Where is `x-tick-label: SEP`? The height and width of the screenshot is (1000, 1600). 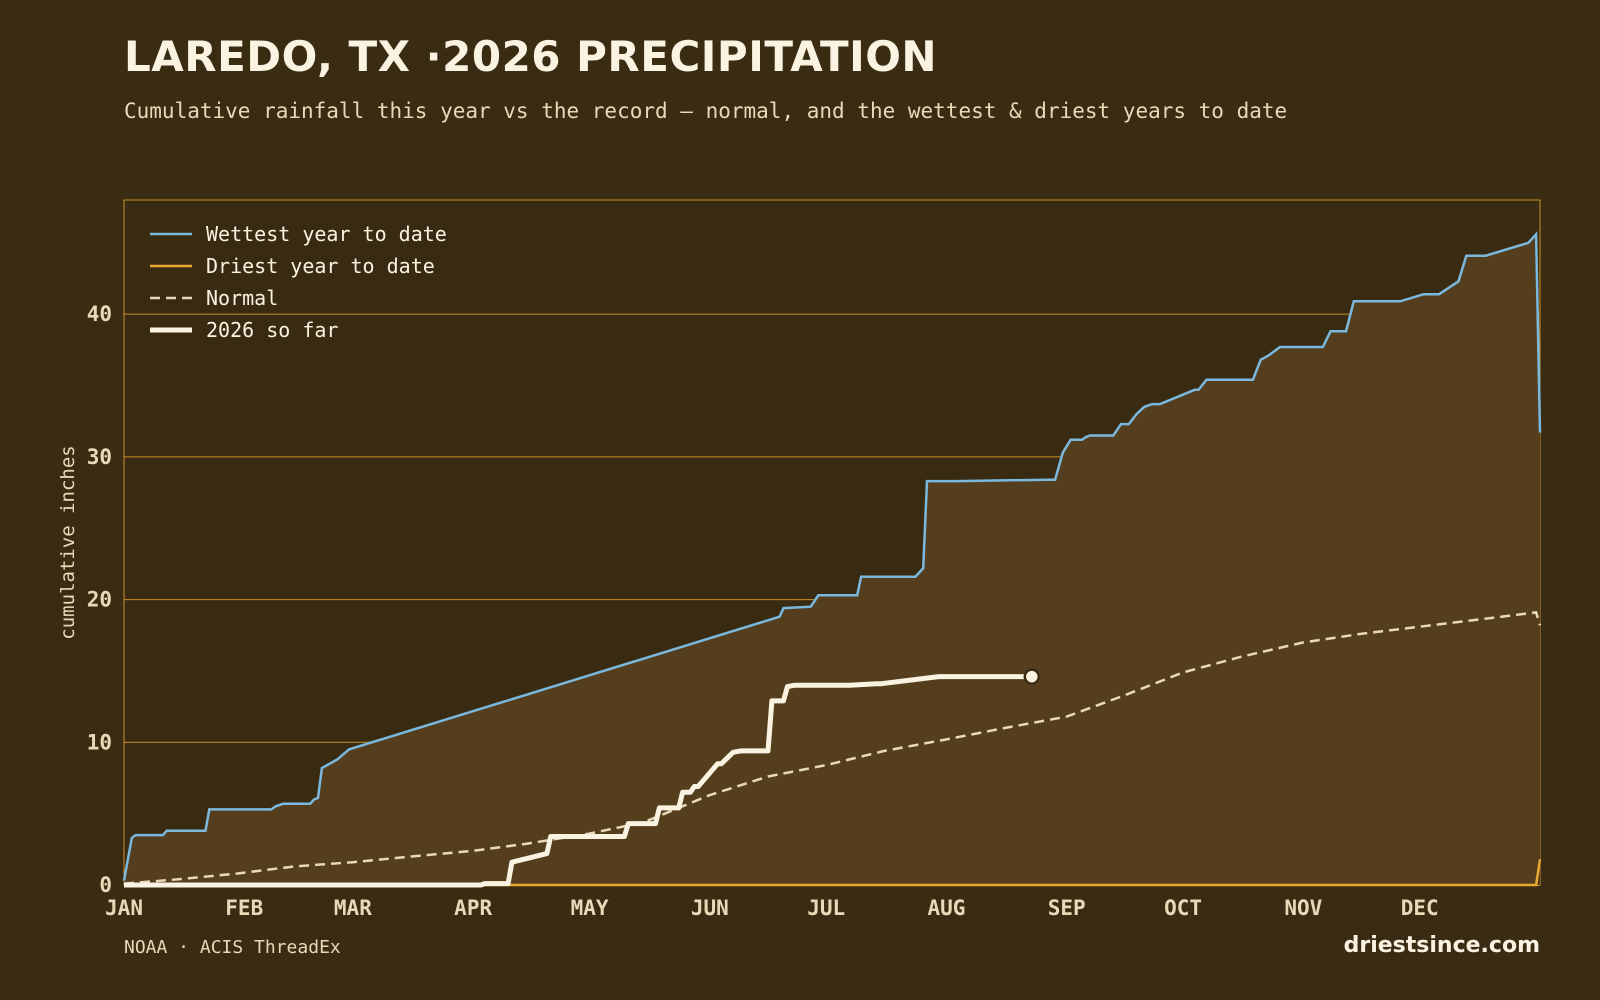
x-tick-label: SEP is located at coordinates (1067, 908).